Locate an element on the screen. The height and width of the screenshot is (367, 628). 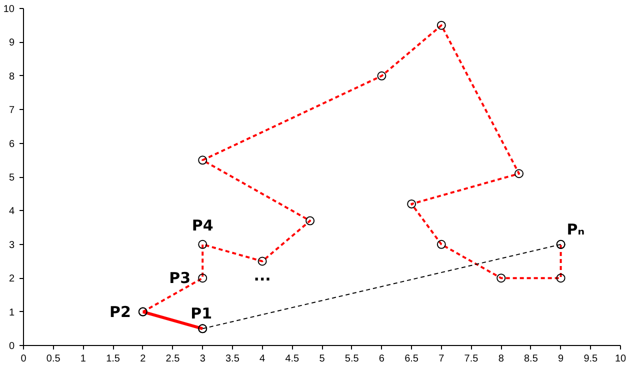
y-tick-label: 7 is located at coordinates (11, 110).